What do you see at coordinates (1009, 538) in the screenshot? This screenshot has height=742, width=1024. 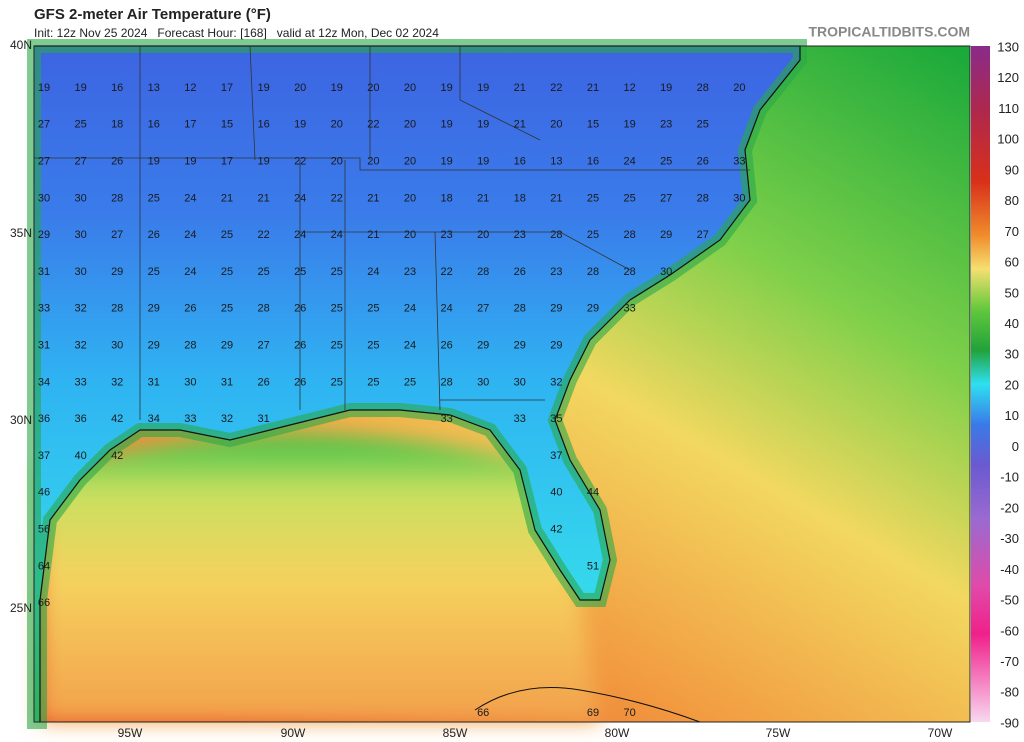 I see `colorbar-label: -30` at bounding box center [1009, 538].